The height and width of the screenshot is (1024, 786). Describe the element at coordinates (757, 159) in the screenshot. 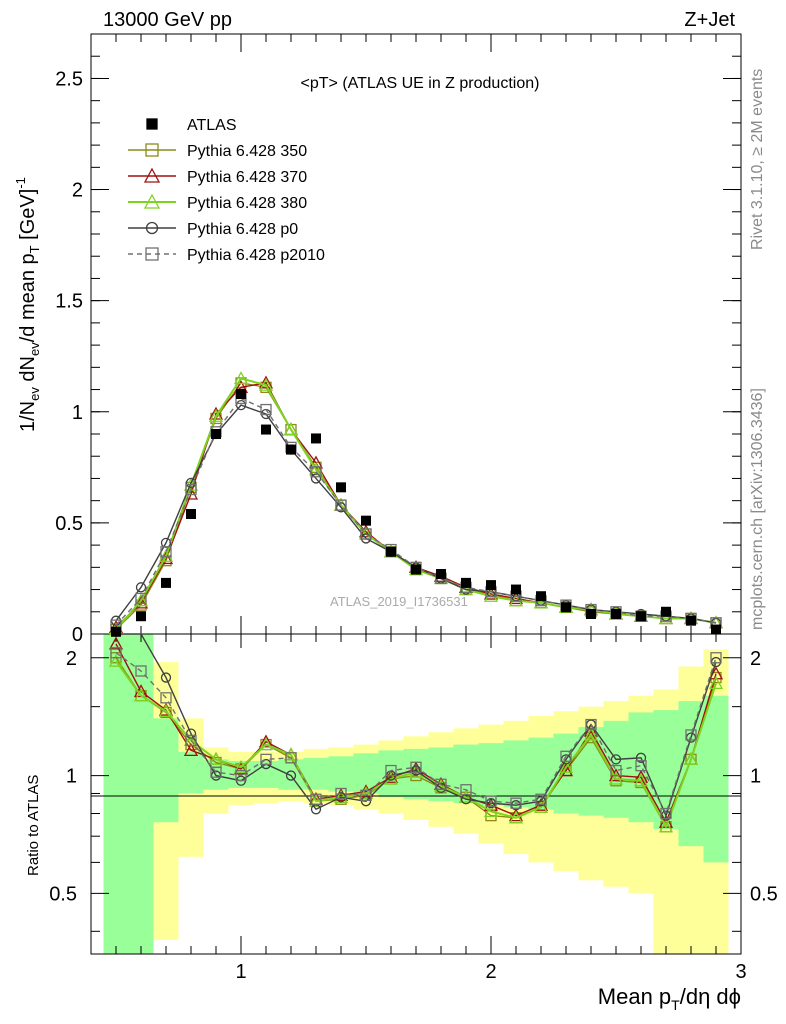

I see `rivet-label: Rivet 3.1.10, ≥ 2M events` at that location.